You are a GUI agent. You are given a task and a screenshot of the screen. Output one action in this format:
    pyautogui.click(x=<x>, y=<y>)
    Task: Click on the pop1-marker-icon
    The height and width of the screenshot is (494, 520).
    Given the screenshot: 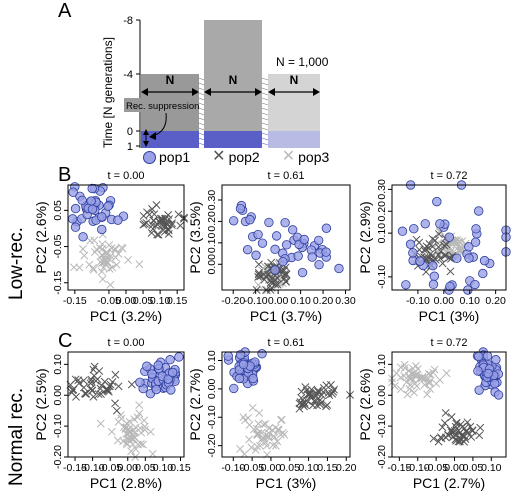 What is the action you would take?
    pyautogui.click(x=149, y=157)
    